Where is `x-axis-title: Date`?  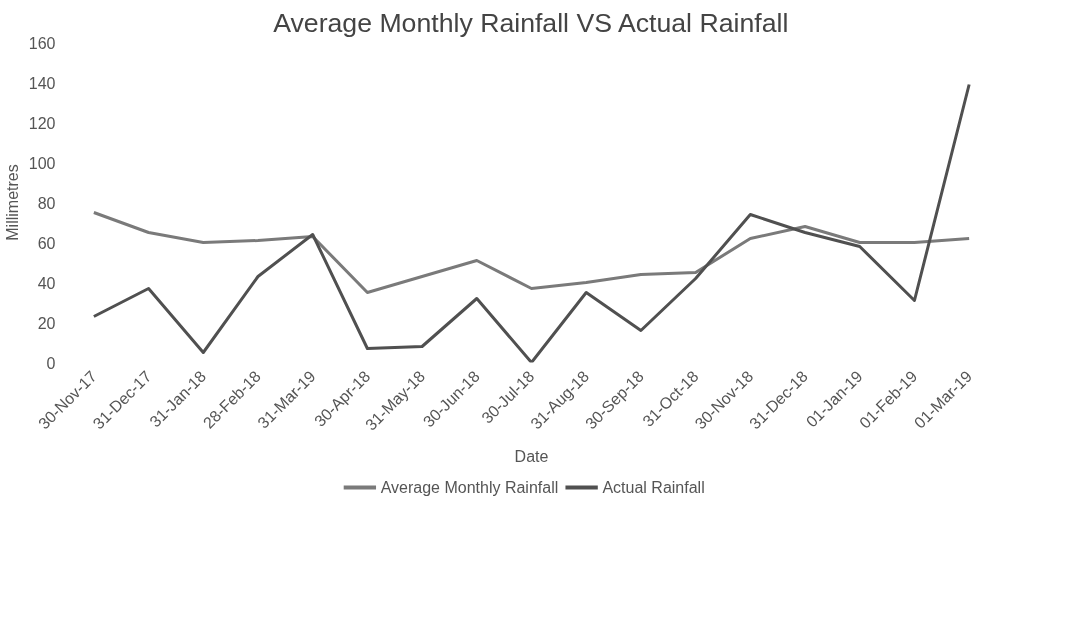
x-axis-title: Date is located at coordinates (531, 456).